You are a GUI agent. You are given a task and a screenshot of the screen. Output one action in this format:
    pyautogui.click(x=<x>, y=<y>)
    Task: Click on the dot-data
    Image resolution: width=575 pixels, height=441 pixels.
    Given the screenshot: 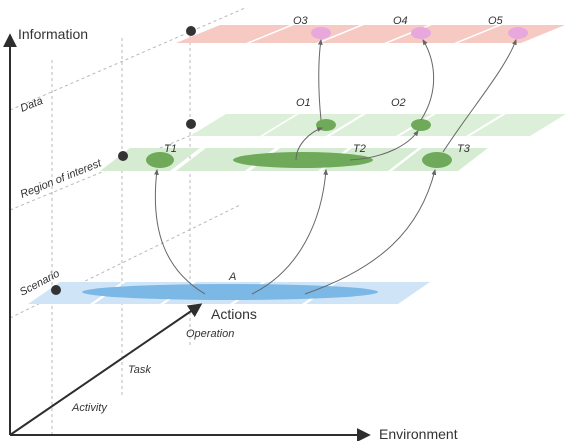 What is the action you would take?
    pyautogui.click(x=191, y=124)
    